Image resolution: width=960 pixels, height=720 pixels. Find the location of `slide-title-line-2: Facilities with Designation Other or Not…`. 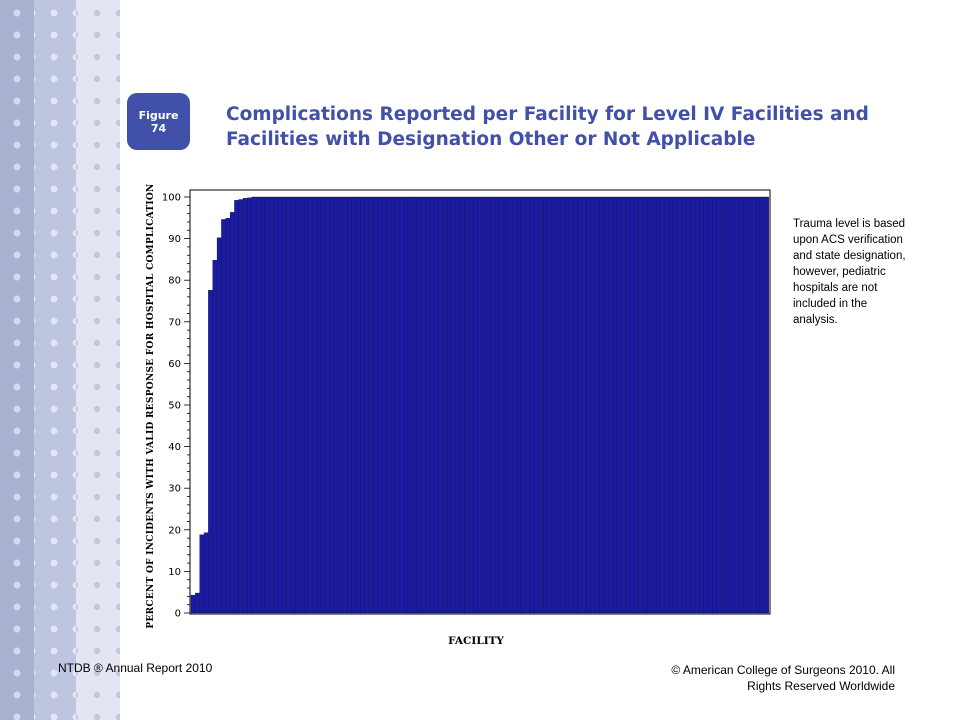

slide-title-line-2: Facilities with Designation Other or Not… is located at coordinates (491, 139).